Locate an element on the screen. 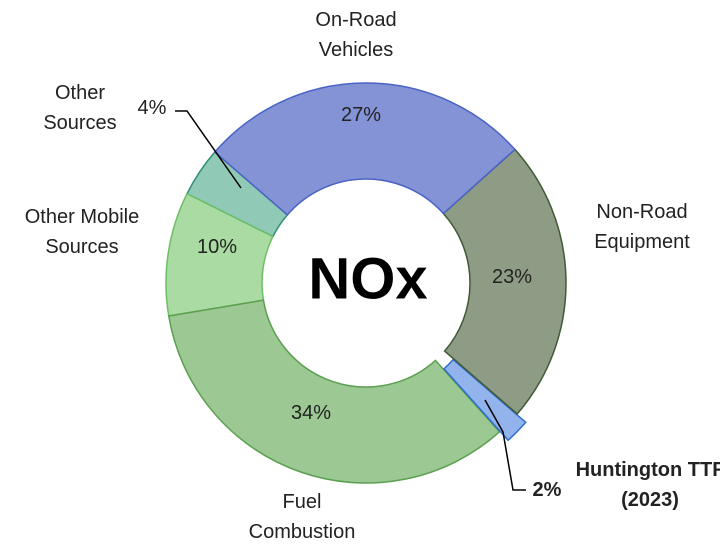 The height and width of the screenshot is (550, 720). slice-label: Huntington TTF (2023) is located at coordinates (647, 485).